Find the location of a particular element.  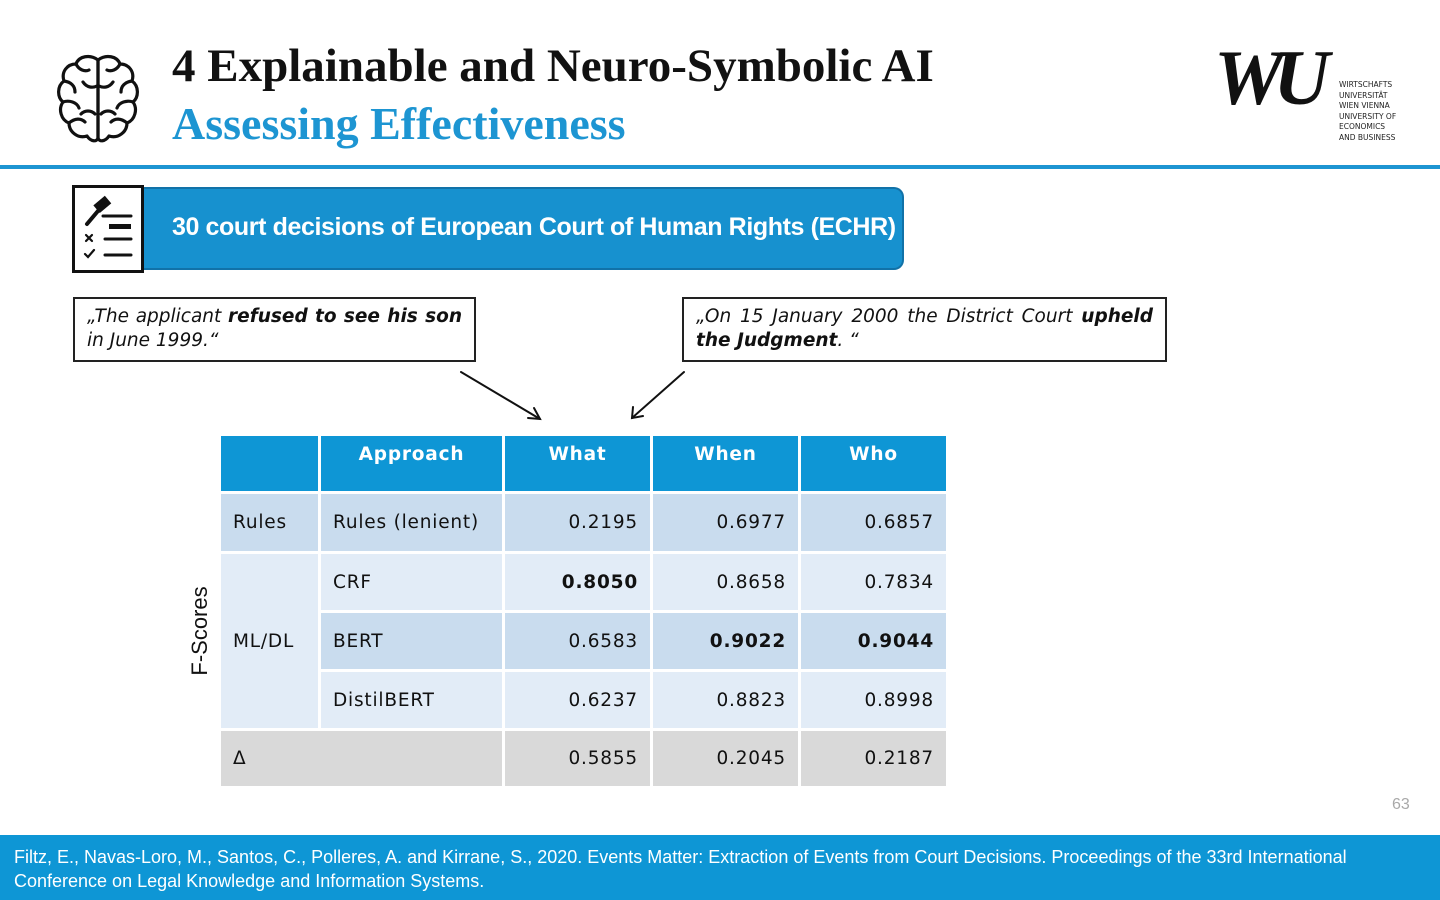

quote-emphasis: upheld the Judgment is located at coordinates (924, 328).